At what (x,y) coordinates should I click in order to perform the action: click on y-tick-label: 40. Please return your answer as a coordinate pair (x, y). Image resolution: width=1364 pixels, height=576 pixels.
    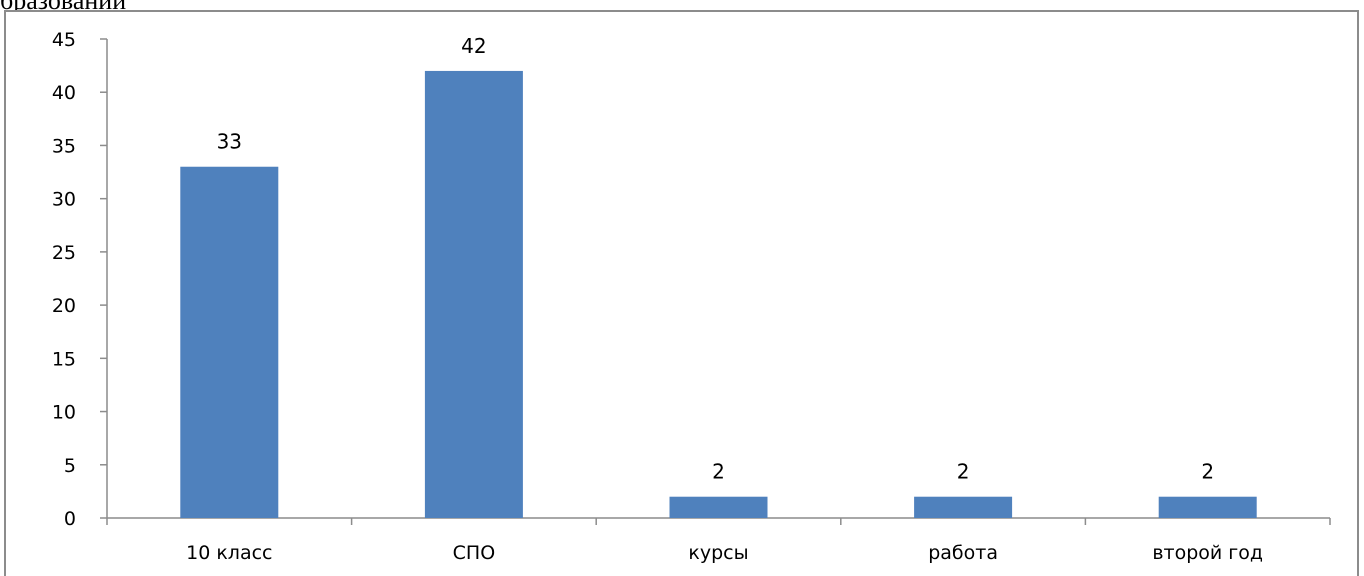
    Looking at the image, I should click on (64, 93).